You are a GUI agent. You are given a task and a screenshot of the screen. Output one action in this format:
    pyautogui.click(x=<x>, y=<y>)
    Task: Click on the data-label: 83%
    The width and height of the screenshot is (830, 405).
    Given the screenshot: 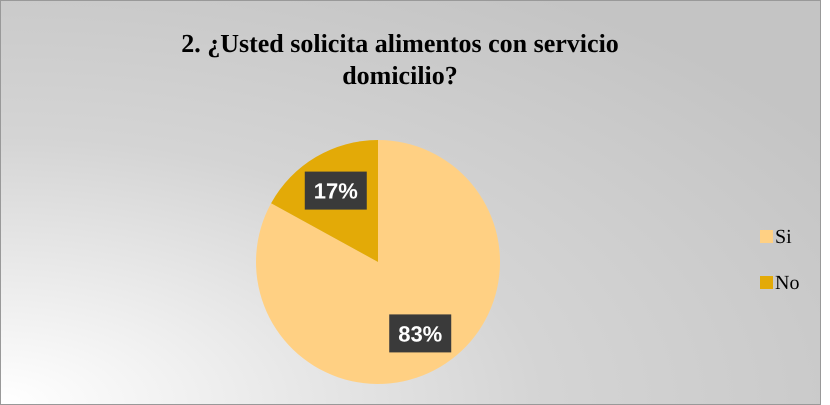 What is the action you would take?
    pyautogui.click(x=420, y=333)
    